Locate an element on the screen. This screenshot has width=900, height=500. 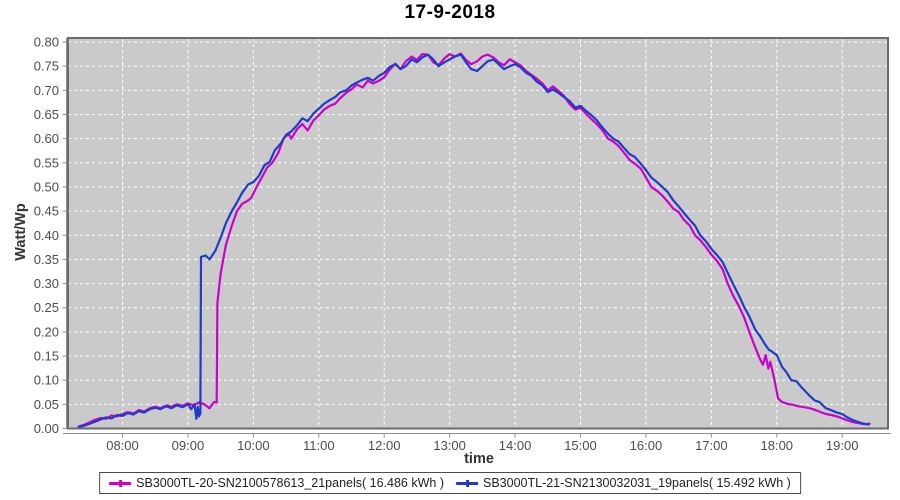
y-tick-label: 0.35 is located at coordinates (46, 259).